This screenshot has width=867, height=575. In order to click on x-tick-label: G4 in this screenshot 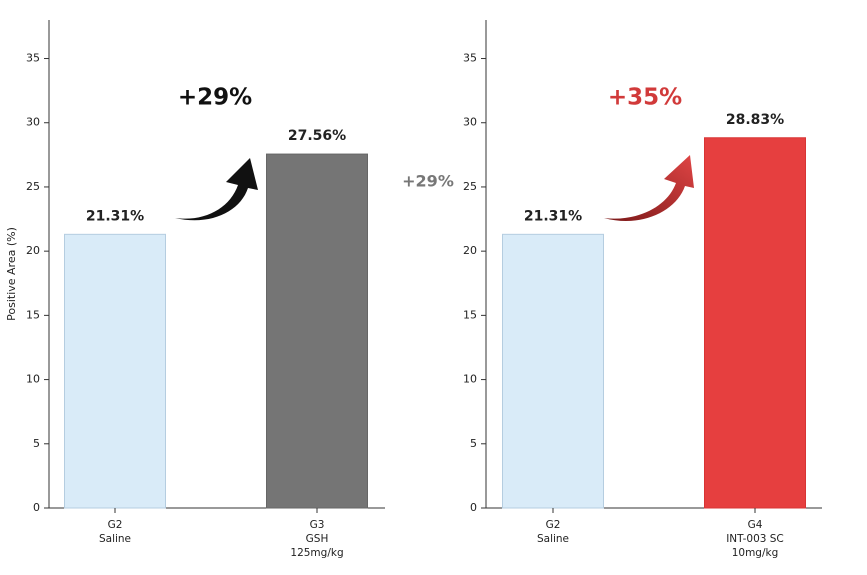, I will do `click(755, 525)`.